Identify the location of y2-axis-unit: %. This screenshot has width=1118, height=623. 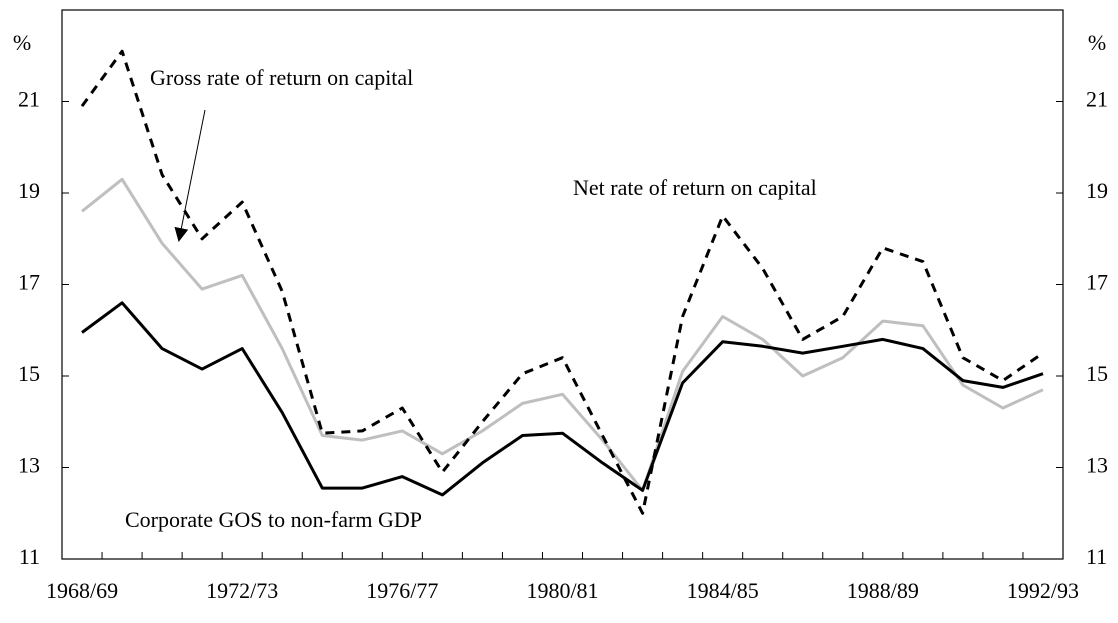
(1097, 42).